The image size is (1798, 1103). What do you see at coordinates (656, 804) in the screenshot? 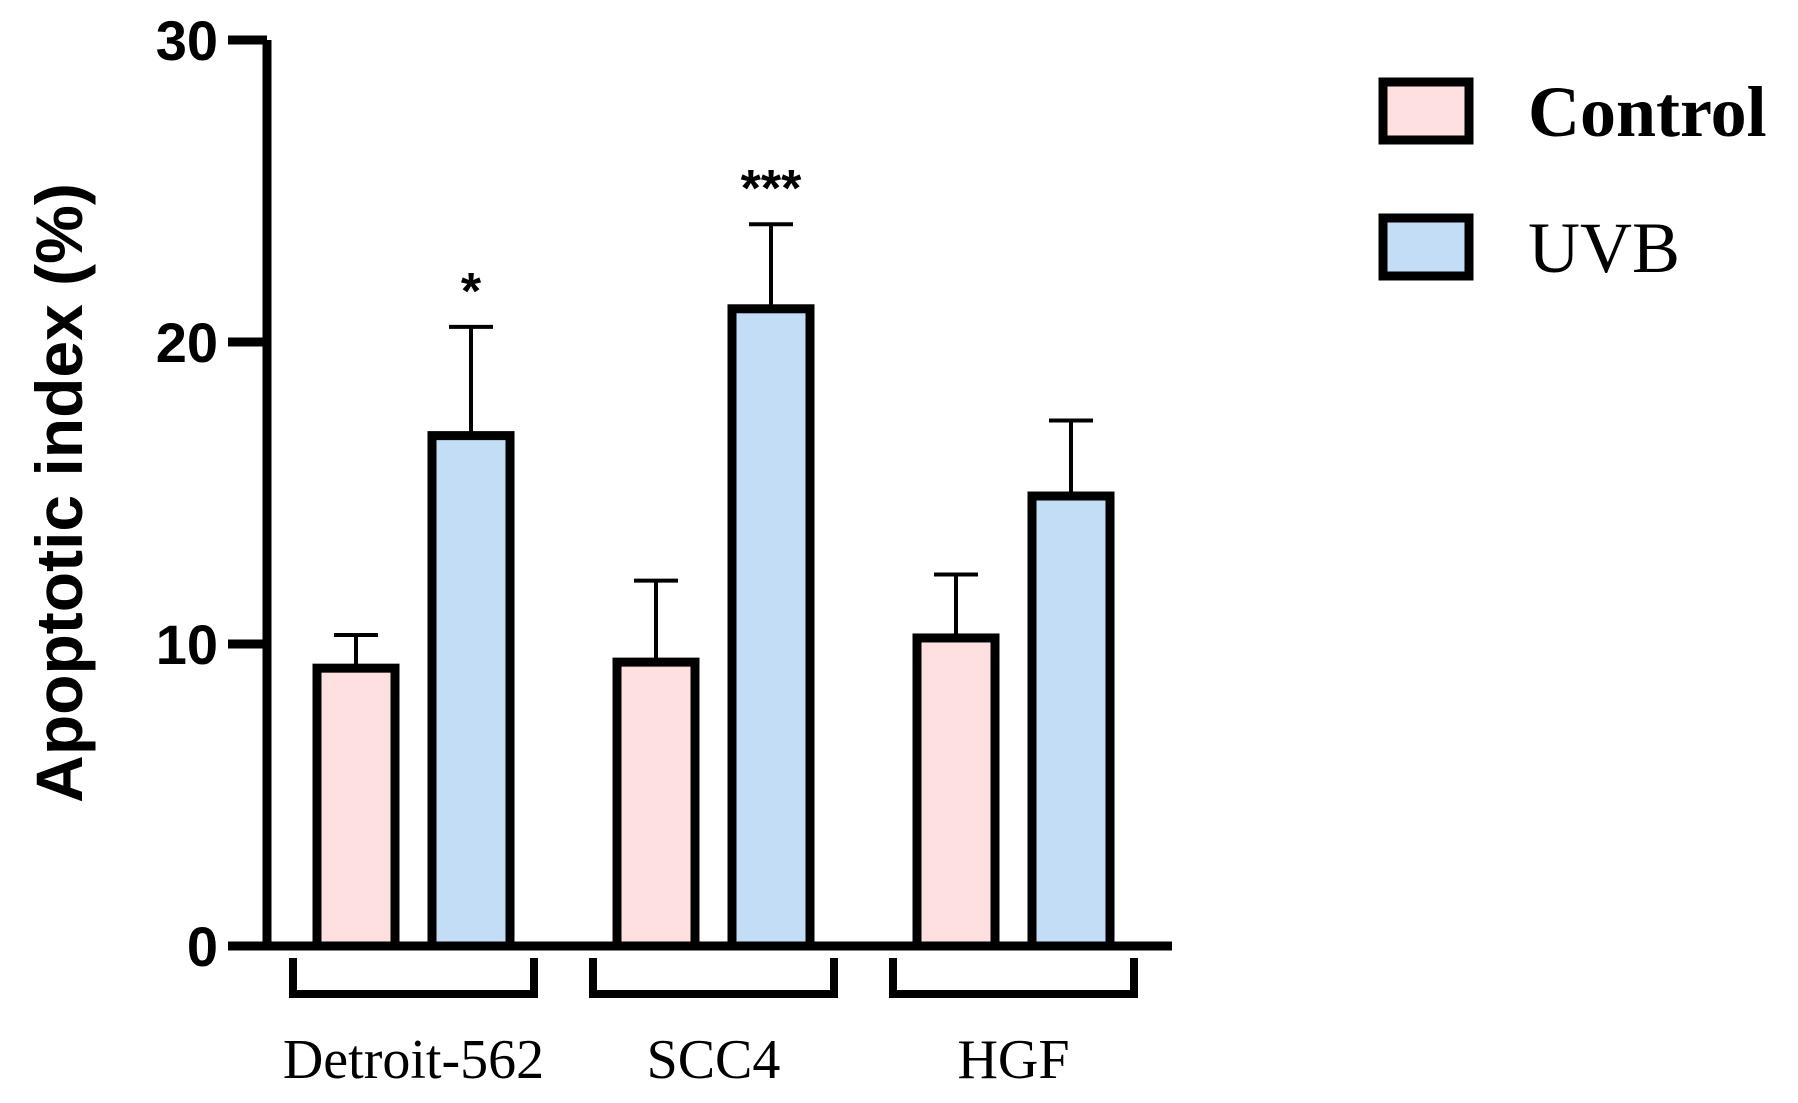
I see `bar-control-scc4` at bounding box center [656, 804].